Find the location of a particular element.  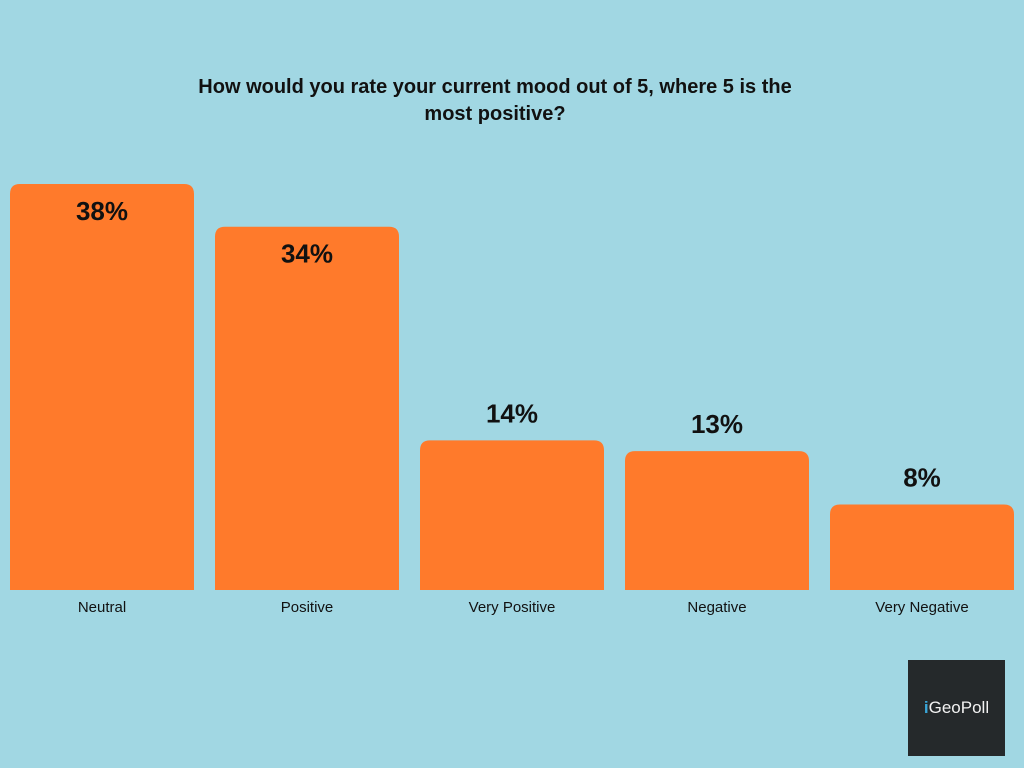

value-label: 14% is located at coordinates (512, 413).